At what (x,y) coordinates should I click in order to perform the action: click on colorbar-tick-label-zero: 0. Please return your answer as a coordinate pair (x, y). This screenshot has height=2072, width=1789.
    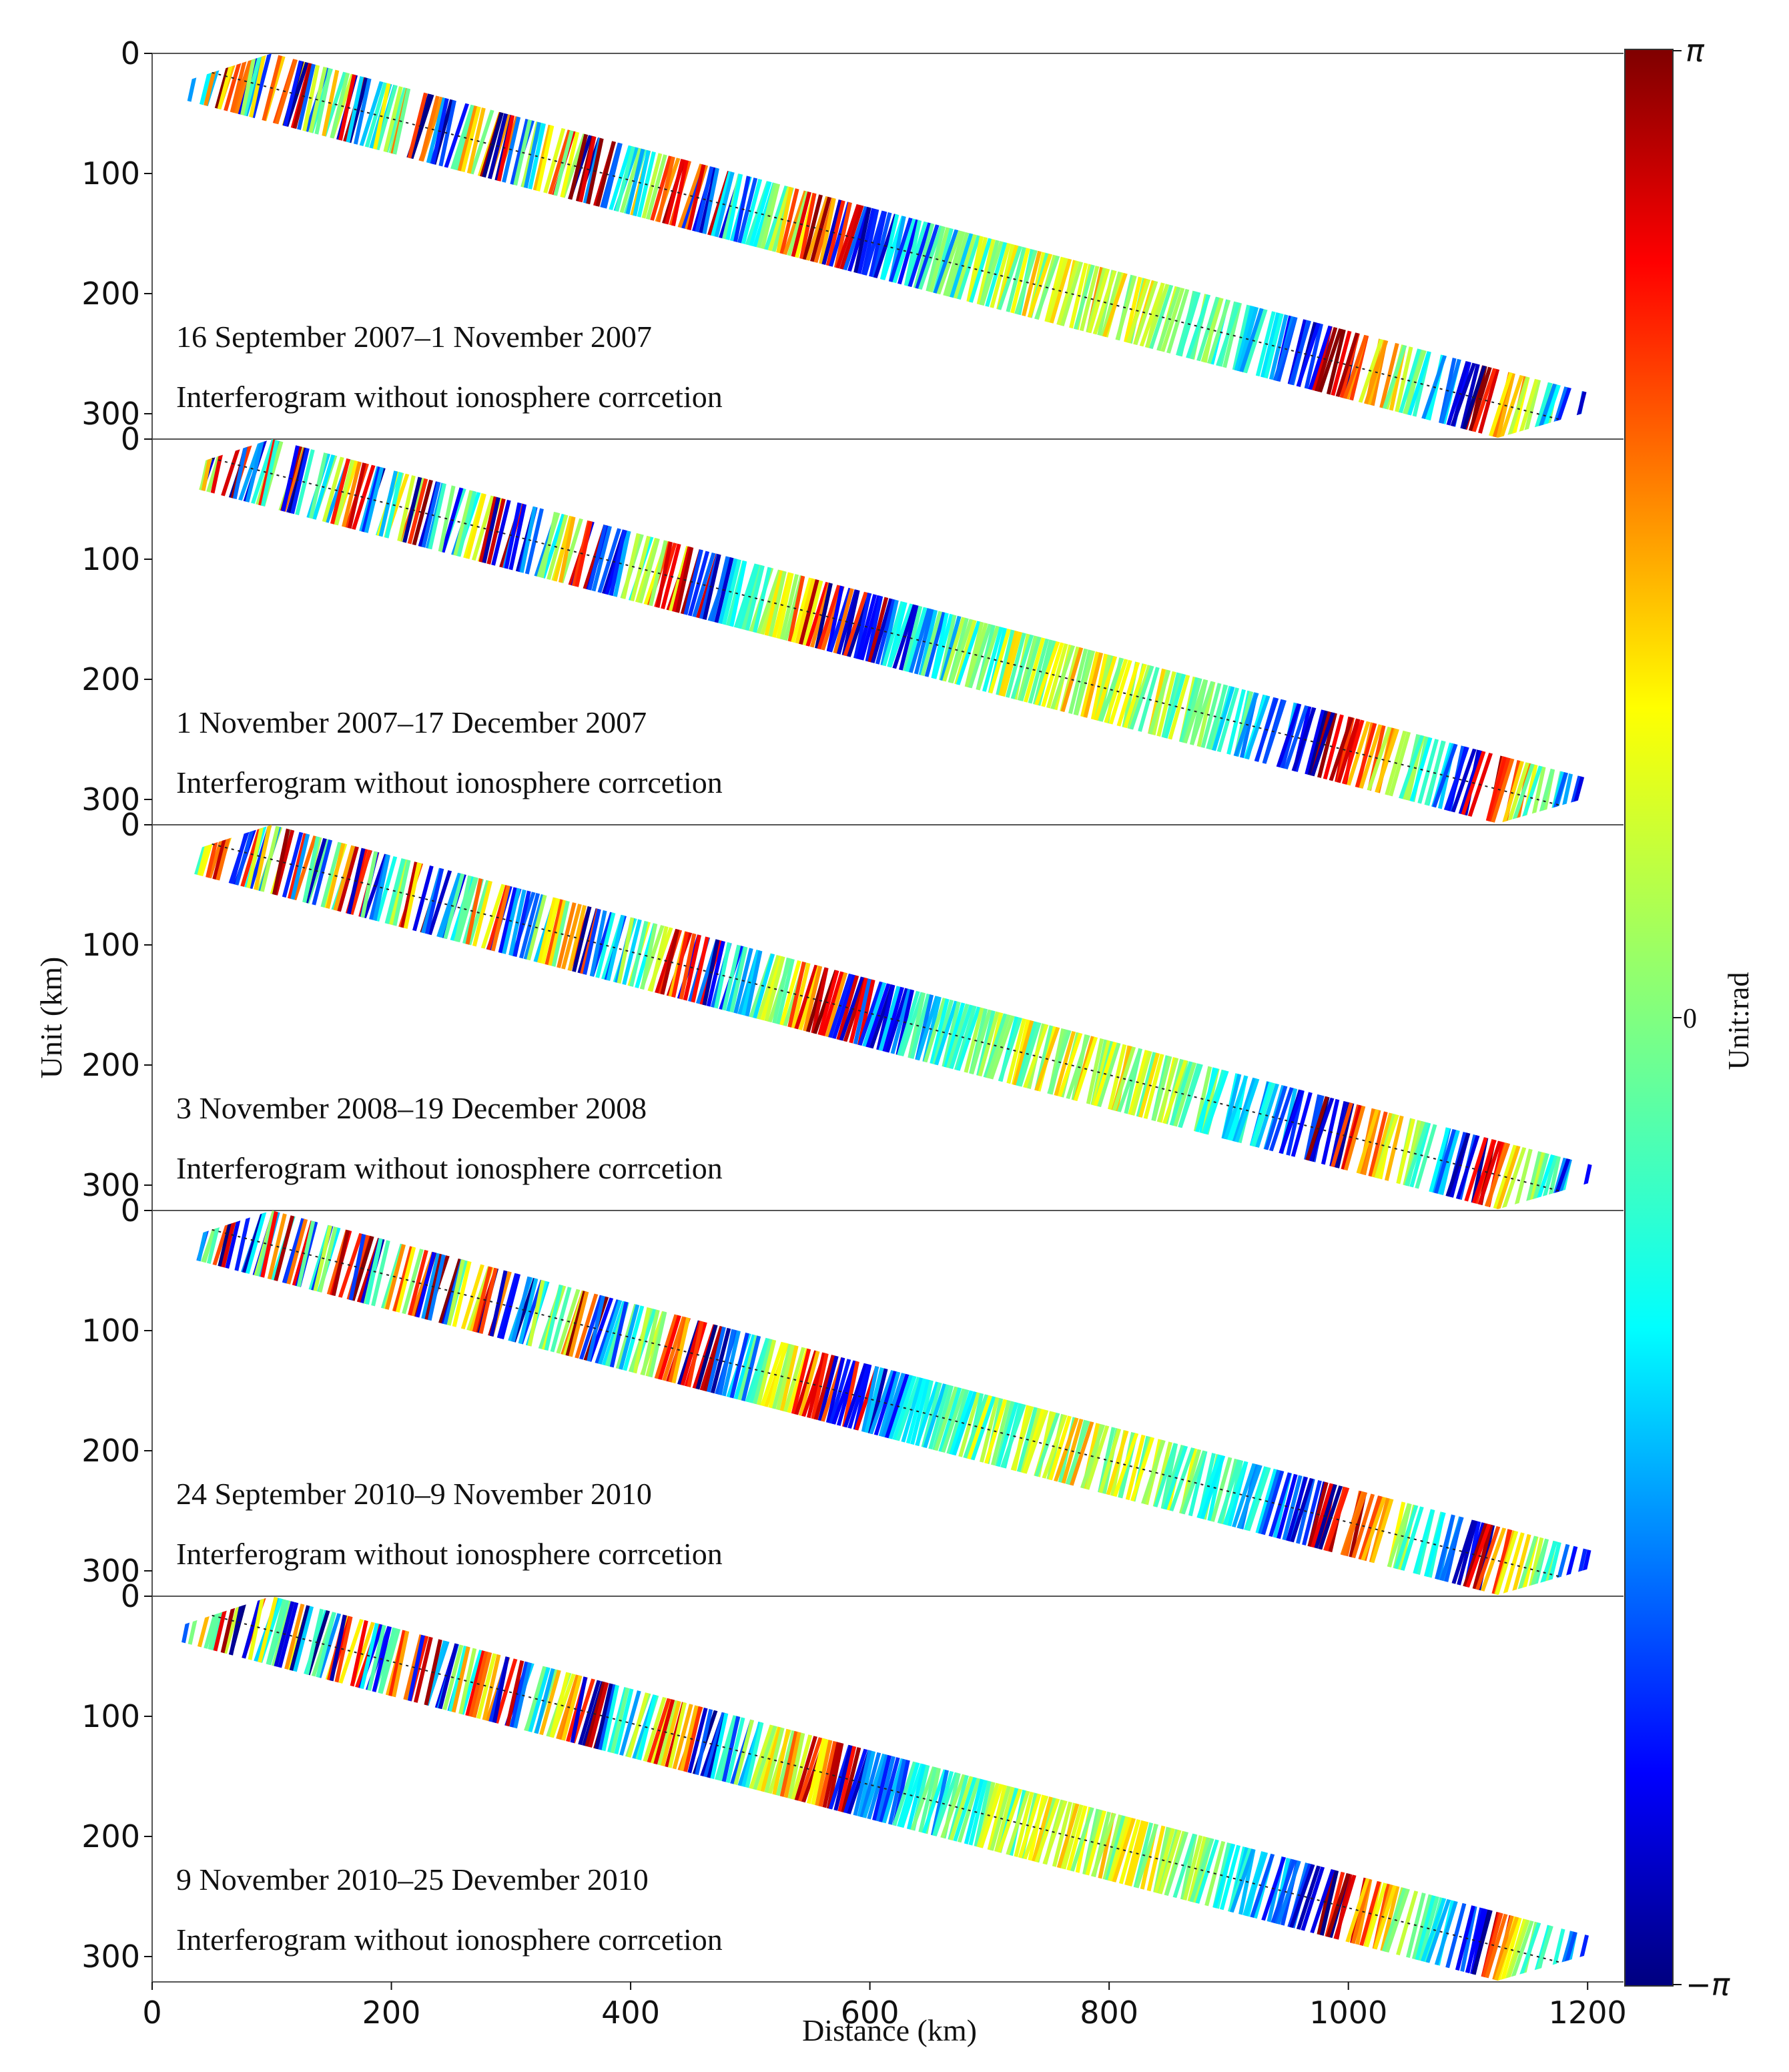
    Looking at the image, I should click on (1690, 1019).